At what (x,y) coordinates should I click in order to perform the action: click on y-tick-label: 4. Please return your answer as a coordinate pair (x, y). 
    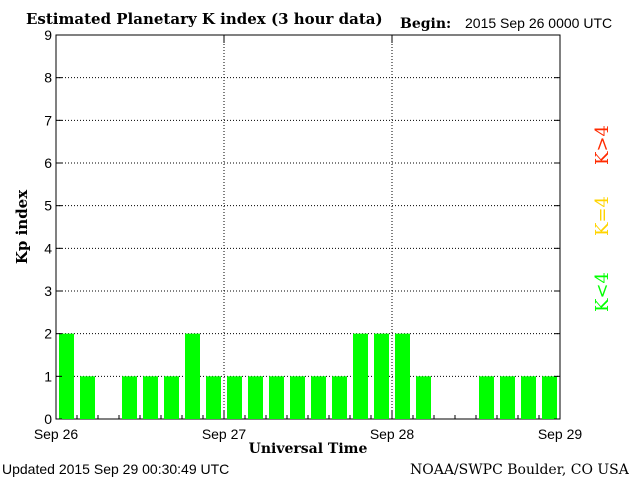
    Looking at the image, I should click on (48, 248).